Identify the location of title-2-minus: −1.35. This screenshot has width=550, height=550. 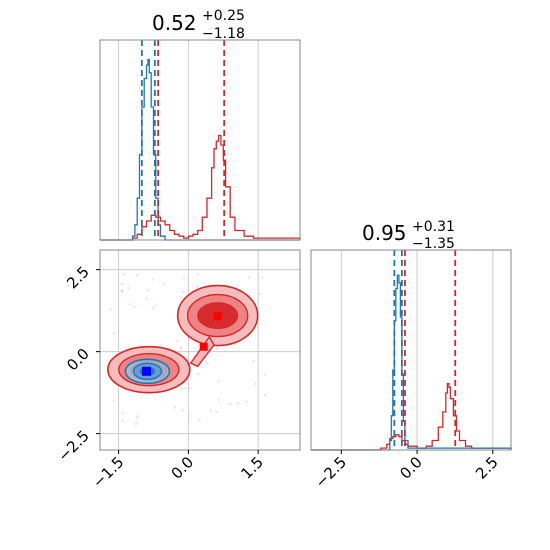
(433, 244).